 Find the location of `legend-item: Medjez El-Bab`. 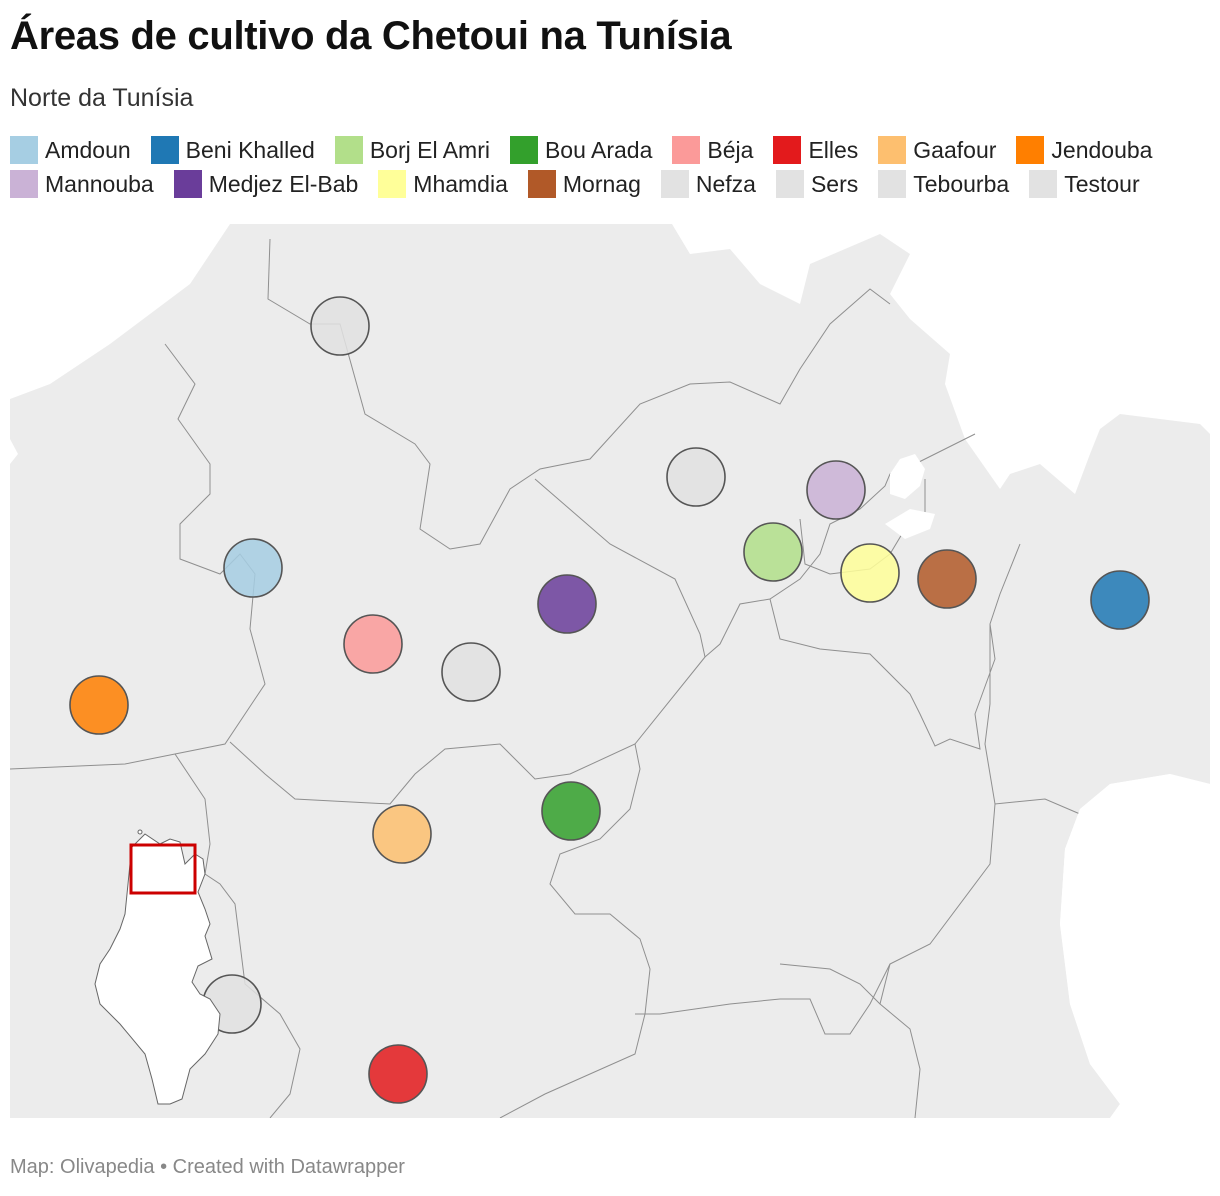

legend-item: Medjez El-Bab is located at coordinates (266, 184).